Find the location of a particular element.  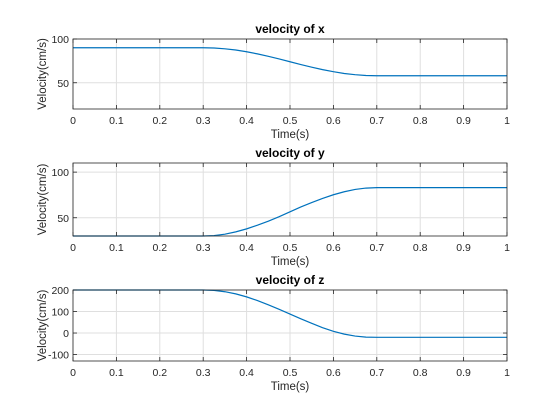

y-tick-label: 0 is located at coordinates (66, 334).